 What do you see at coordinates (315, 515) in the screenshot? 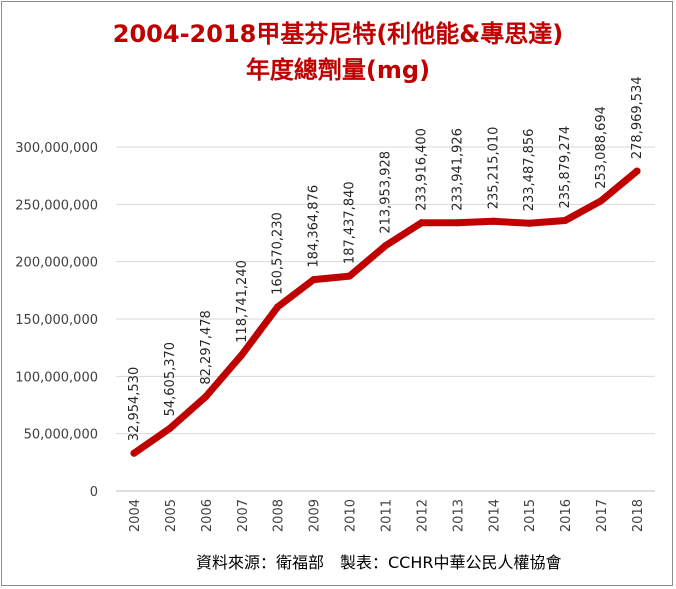
I see `x-tick-label: 2009` at bounding box center [315, 515].